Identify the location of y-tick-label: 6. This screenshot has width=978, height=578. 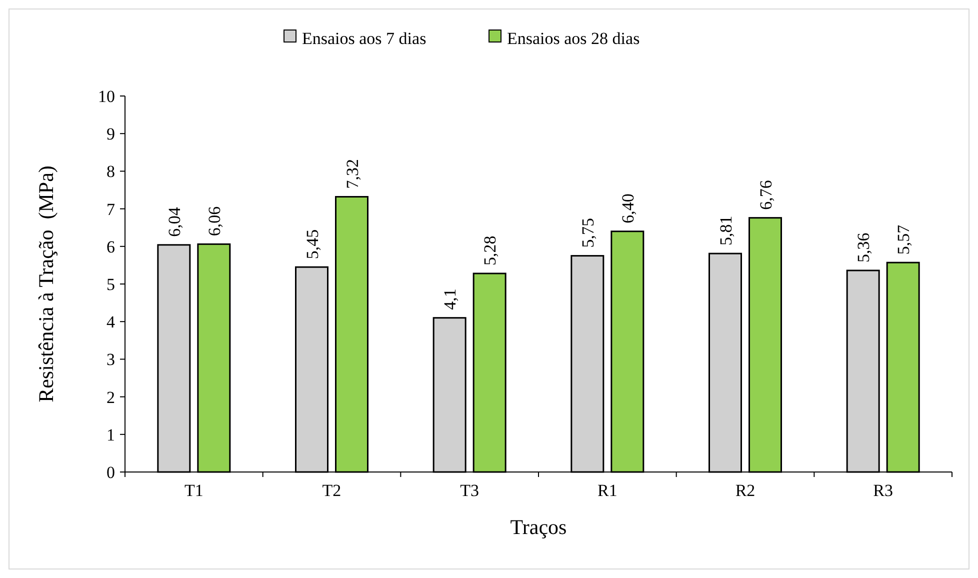
(110, 246).